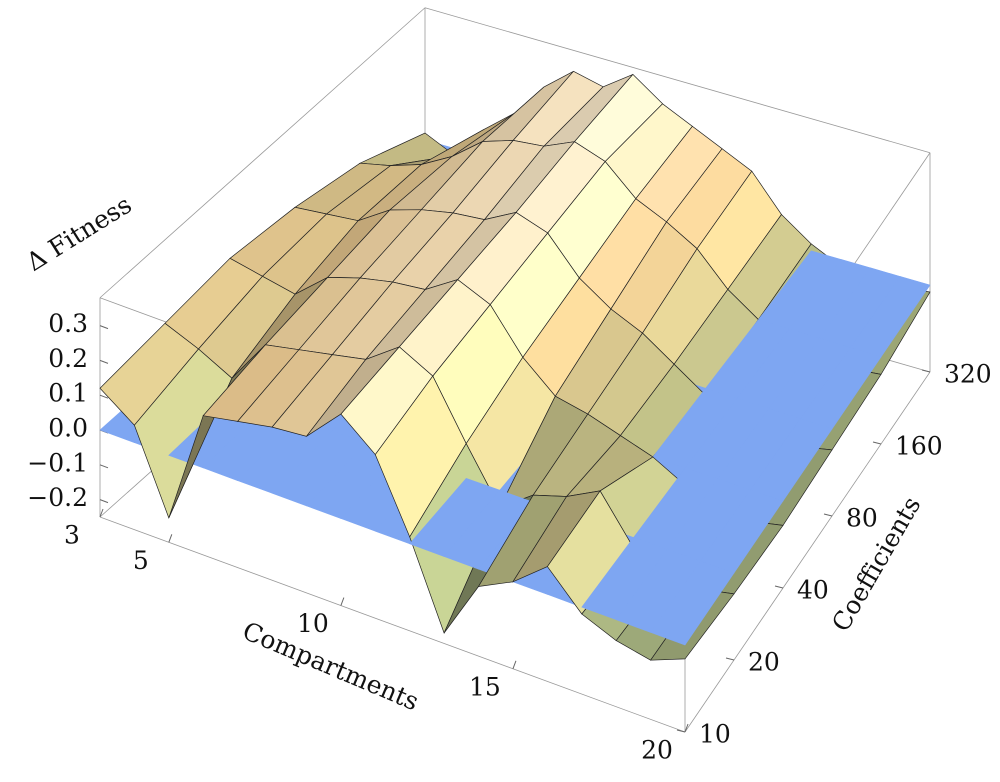  Describe the element at coordinates (657, 750) in the screenshot. I see `x-tick-label: 20` at that location.